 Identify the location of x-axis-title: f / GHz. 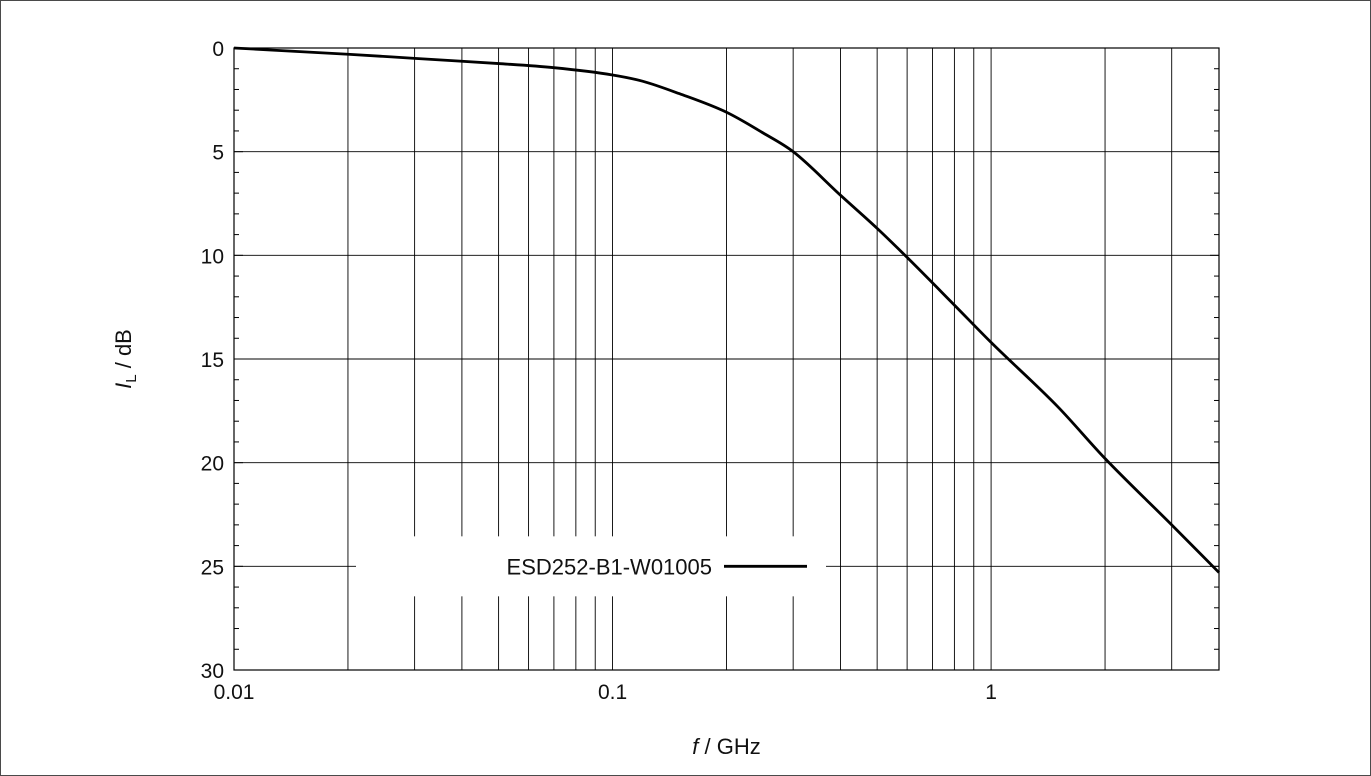
(726, 746).